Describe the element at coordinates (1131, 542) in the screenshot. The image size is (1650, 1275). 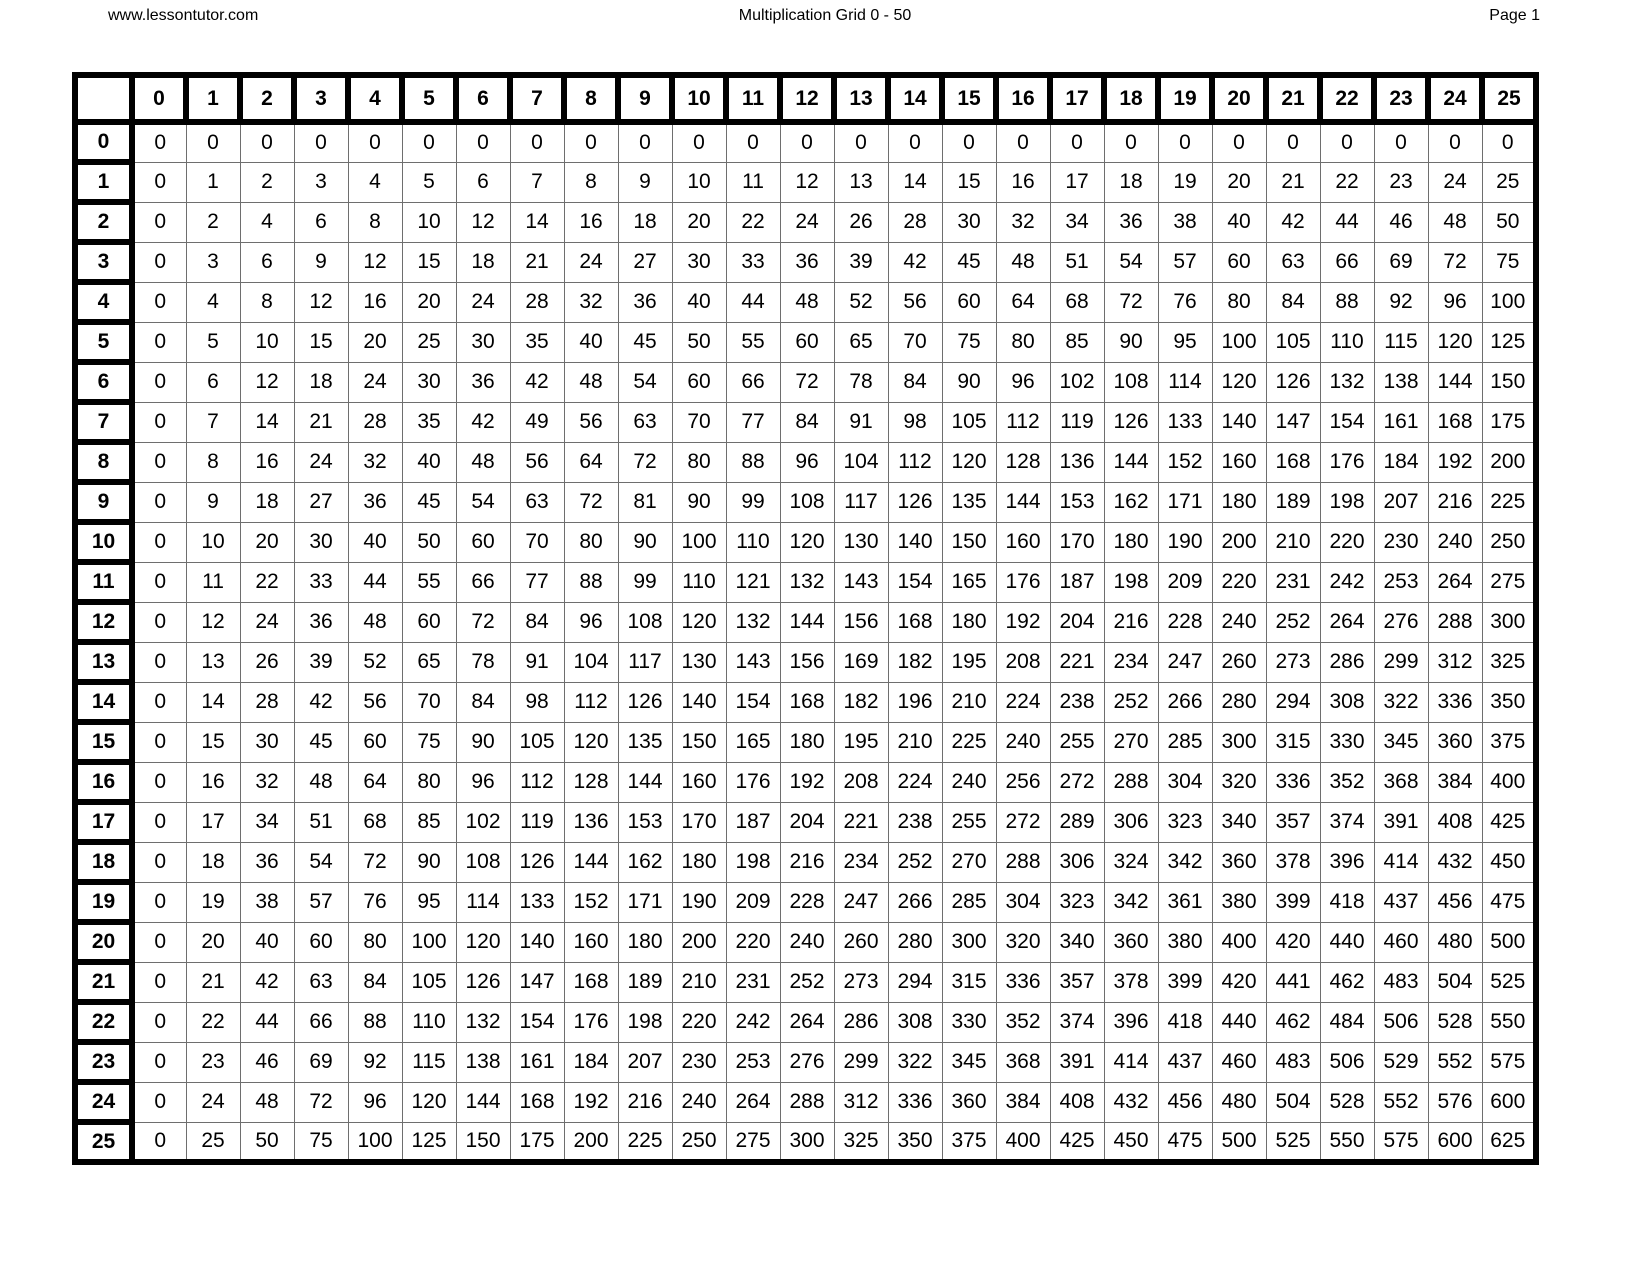
I see `grid-cell: 180` at that location.